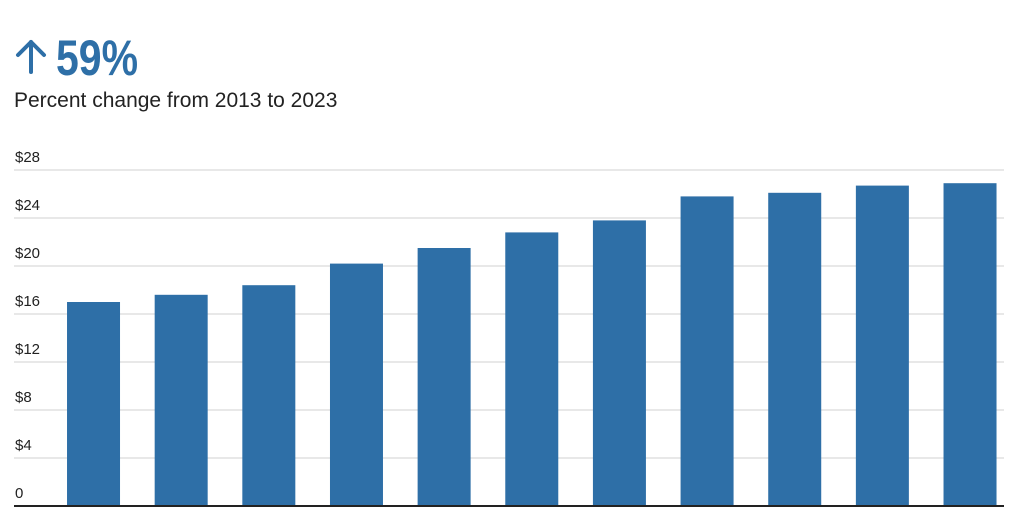 This screenshot has width=1024, height=512. What do you see at coordinates (27, 349) in the screenshot?
I see `y-tick-label: $12` at bounding box center [27, 349].